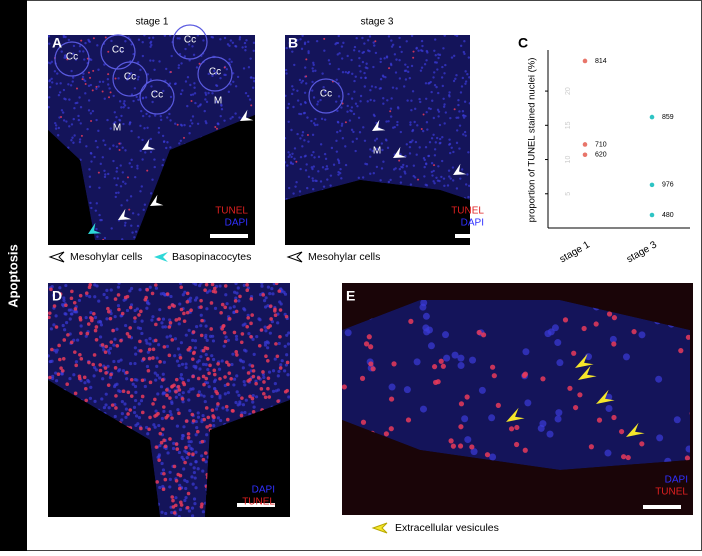 This screenshot has width=702, height=556. Describe the element at coordinates (169, 400) in the screenshot. I see `tissue-area` at that location.